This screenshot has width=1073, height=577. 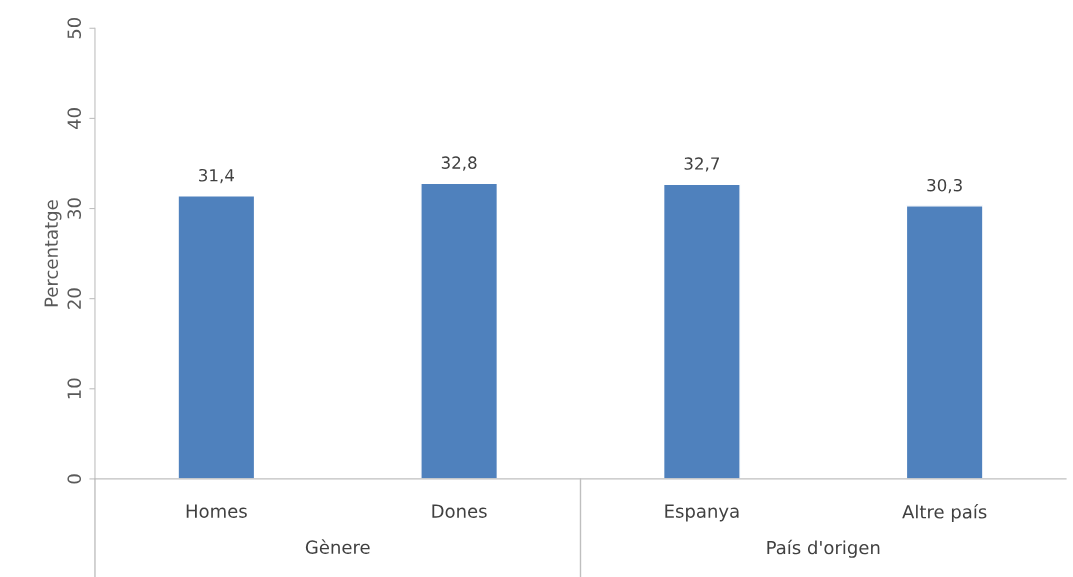 I want to click on y-tick-label: 10, so click(x=74, y=388).